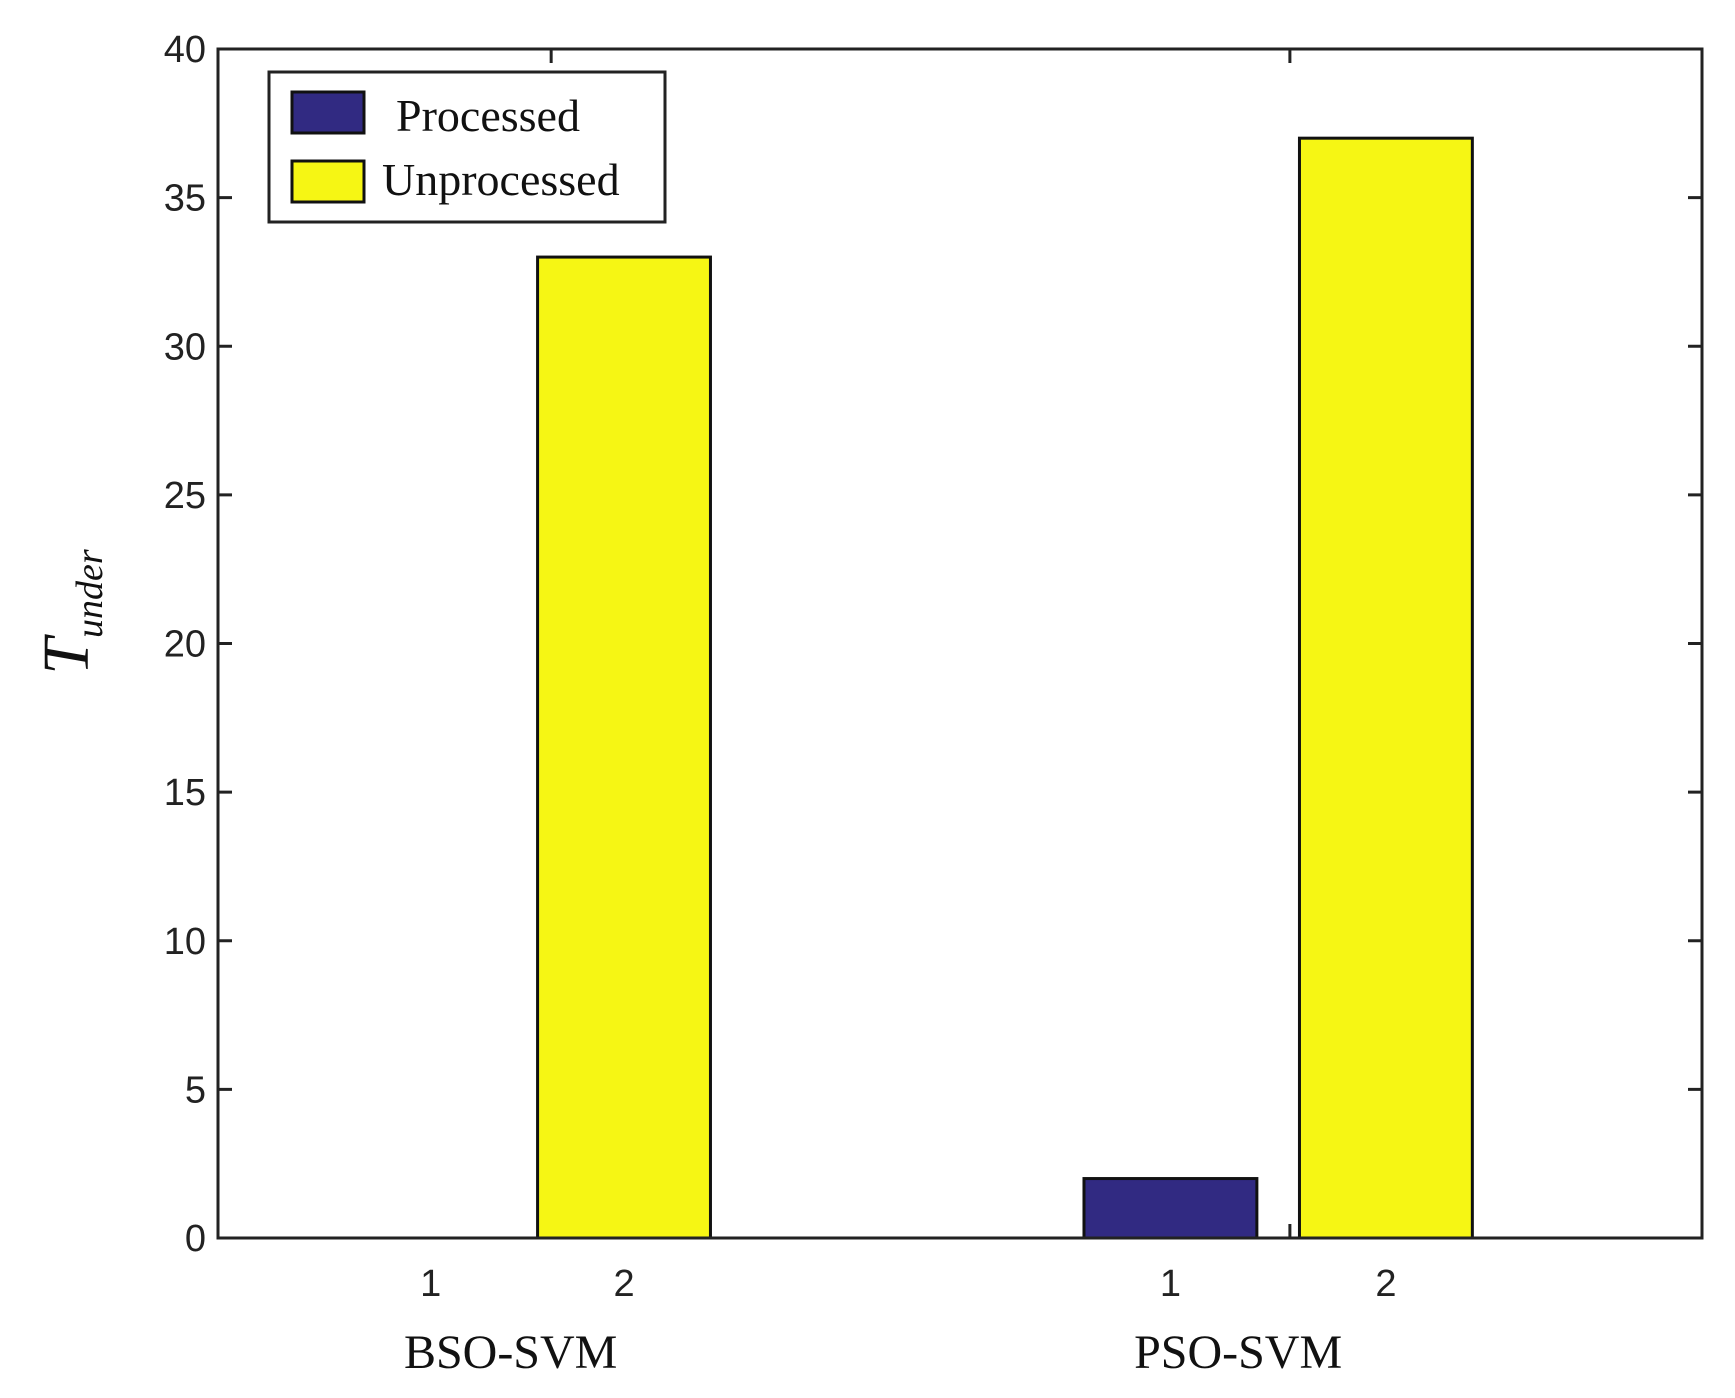 The width and height of the screenshot is (1735, 1398). I want to click on group-label-pso-svm: PSO-SVM, so click(1238, 1352).